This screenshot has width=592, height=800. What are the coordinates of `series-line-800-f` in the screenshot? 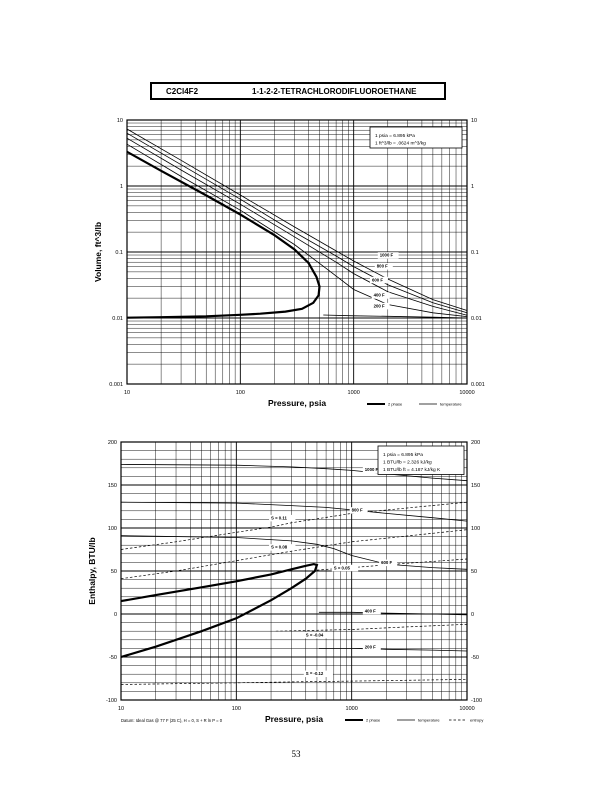 It's located at (294, 511).